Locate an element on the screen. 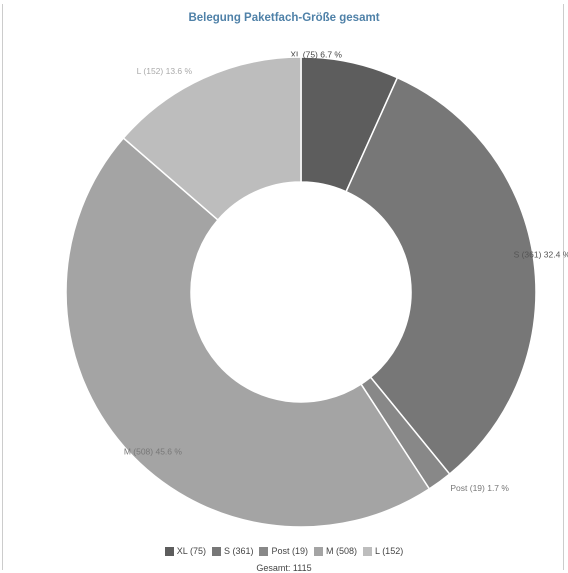 This screenshot has height=573, width=568. slice-l is located at coordinates (212, 139).